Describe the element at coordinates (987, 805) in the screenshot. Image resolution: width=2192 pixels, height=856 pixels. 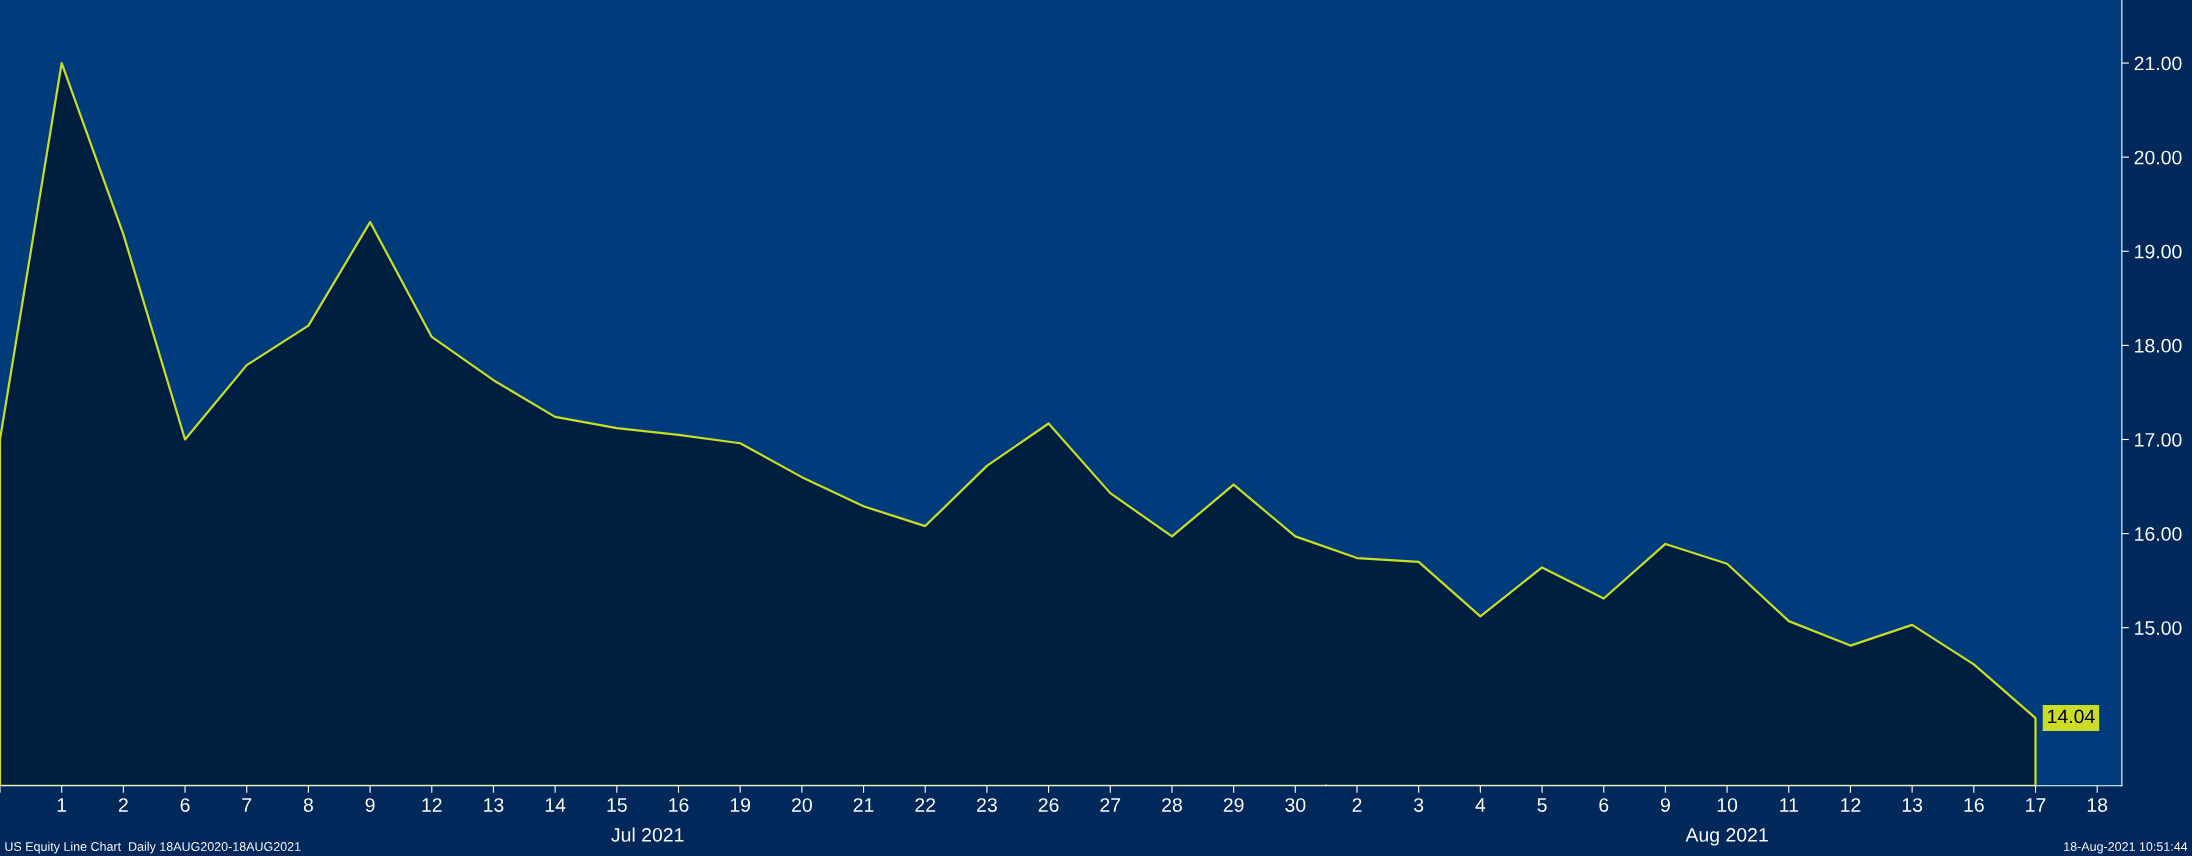
I see `x-tick-label: 23` at that location.